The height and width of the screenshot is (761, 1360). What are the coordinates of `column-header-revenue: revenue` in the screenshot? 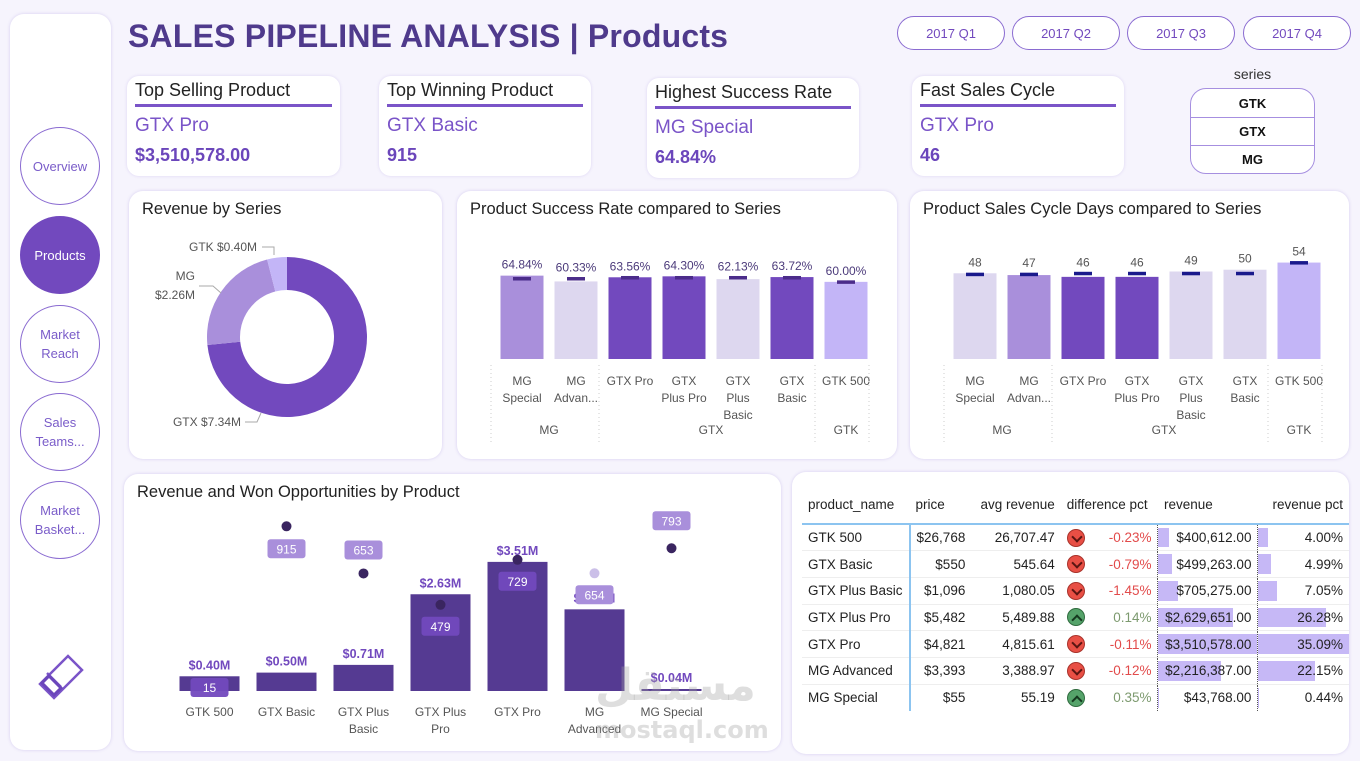 It's located at (1188, 504).